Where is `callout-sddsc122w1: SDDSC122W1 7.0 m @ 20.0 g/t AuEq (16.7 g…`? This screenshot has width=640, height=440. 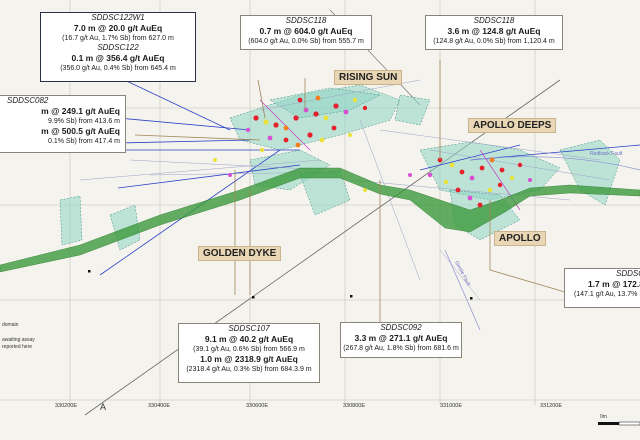 callout-sddsc122w1: SDDSC122W1 7.0 m @ 20.0 g/t AuEq (16.7 g… is located at coordinates (118, 47).